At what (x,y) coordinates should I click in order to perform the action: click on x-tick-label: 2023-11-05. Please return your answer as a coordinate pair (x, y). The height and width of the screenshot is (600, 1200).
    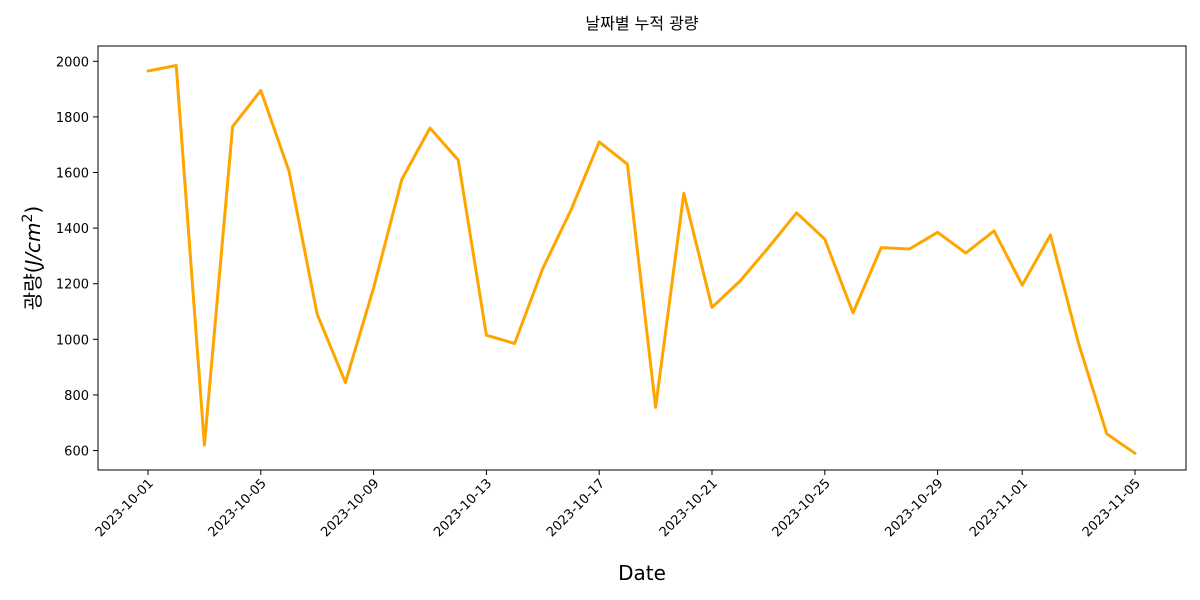
    Looking at the image, I should click on (1112, 508).